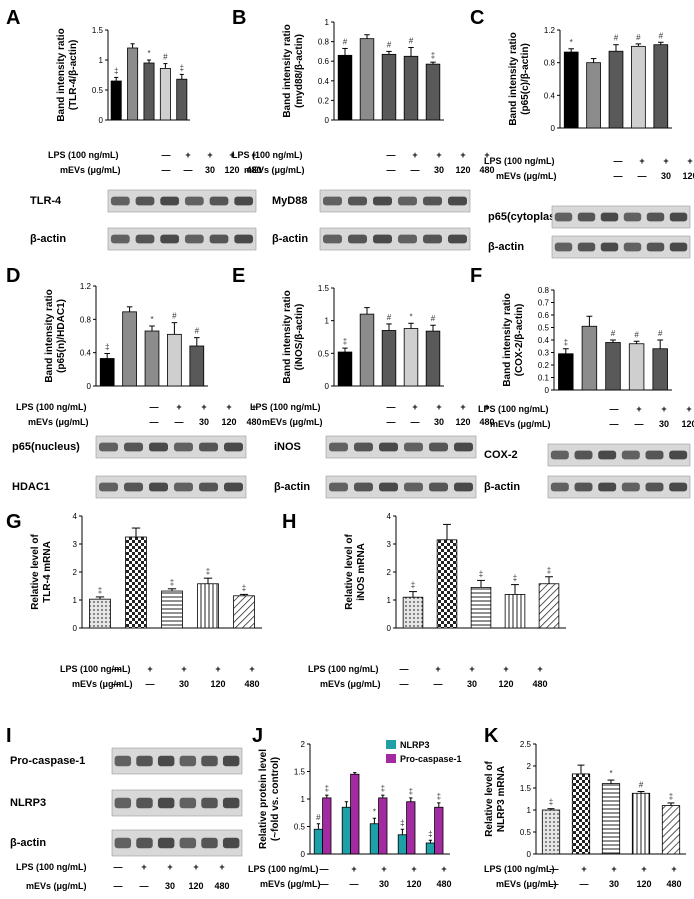 Image resolution: width=694 pixels, height=899 pixels. What do you see at coordinates (544, 353) in the screenshot?
I see `y-tick-label: 0.3` at bounding box center [544, 353].